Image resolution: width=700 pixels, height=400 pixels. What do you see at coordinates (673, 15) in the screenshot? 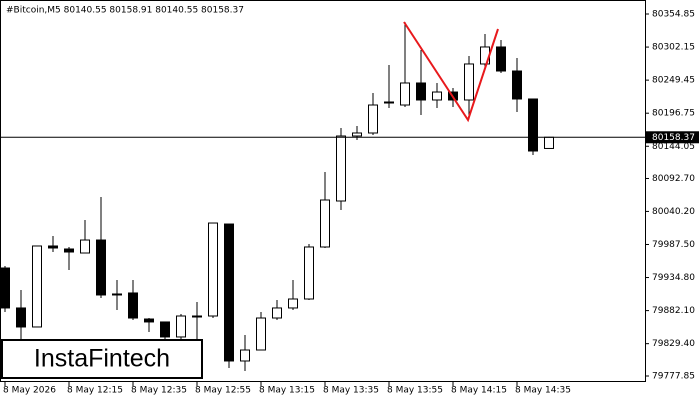
I see `y-tick-label: 80354.85` at bounding box center [673, 15].